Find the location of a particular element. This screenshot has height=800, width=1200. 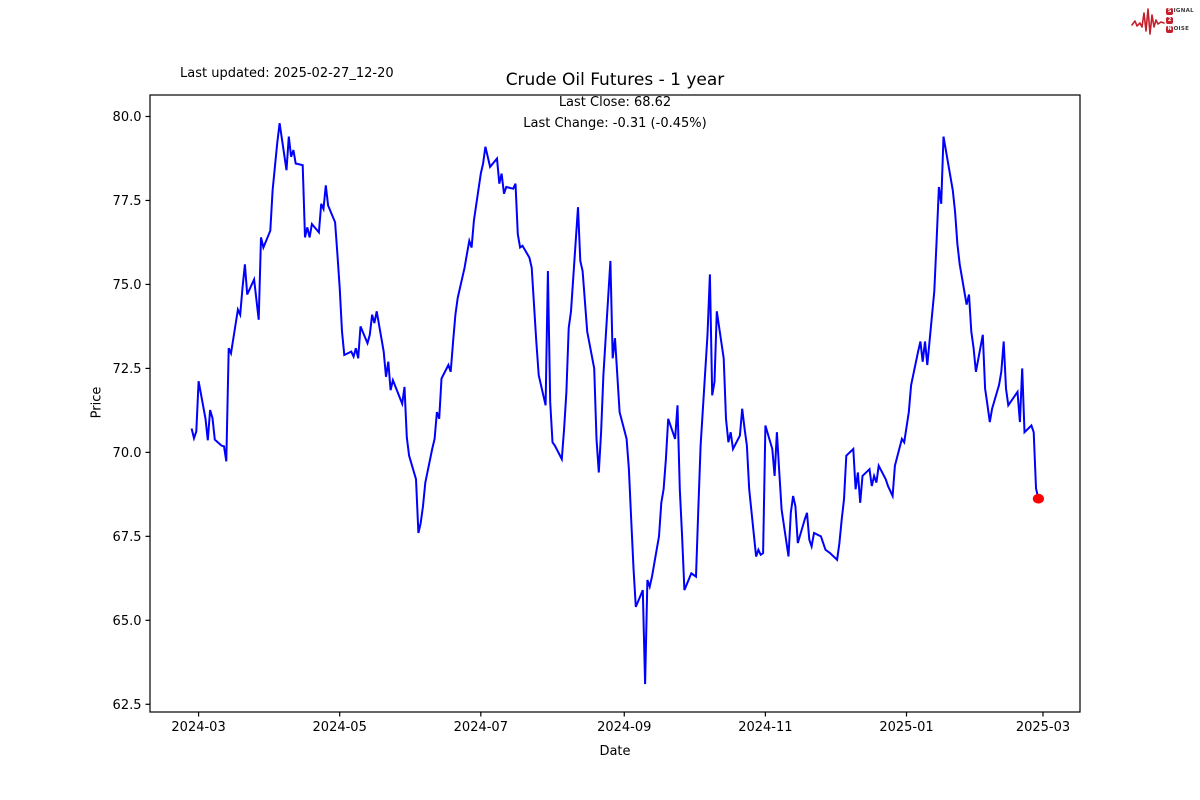

logo-text-oise: OISE is located at coordinates (1181, 29).